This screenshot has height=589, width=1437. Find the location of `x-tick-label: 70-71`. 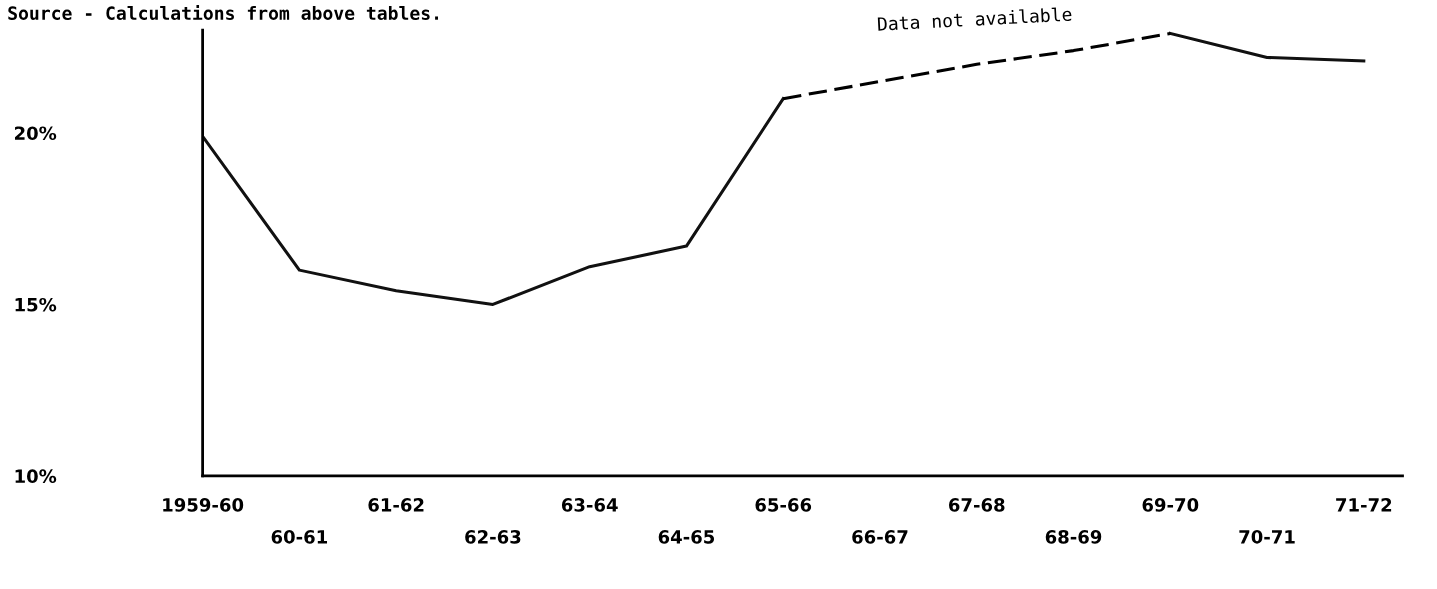

x-tick-label: 70-71 is located at coordinates (1267, 536).